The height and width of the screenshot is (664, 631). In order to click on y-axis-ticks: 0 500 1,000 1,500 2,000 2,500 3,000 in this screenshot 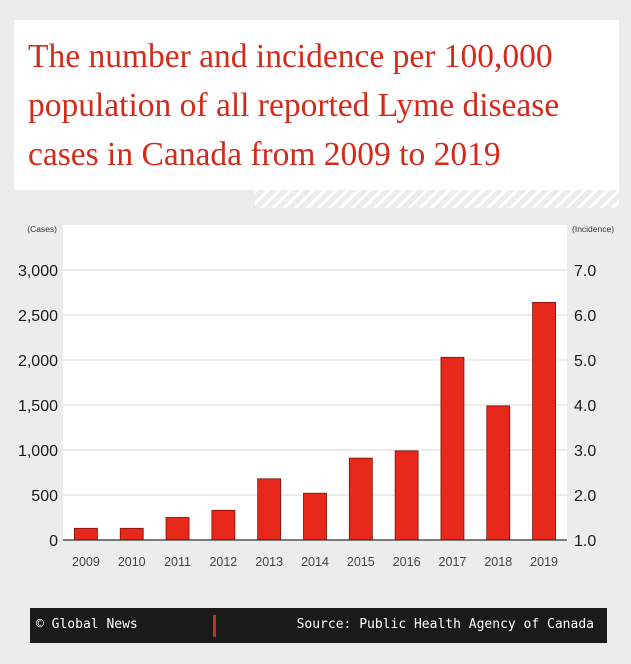, I will do `click(38, 406)`.